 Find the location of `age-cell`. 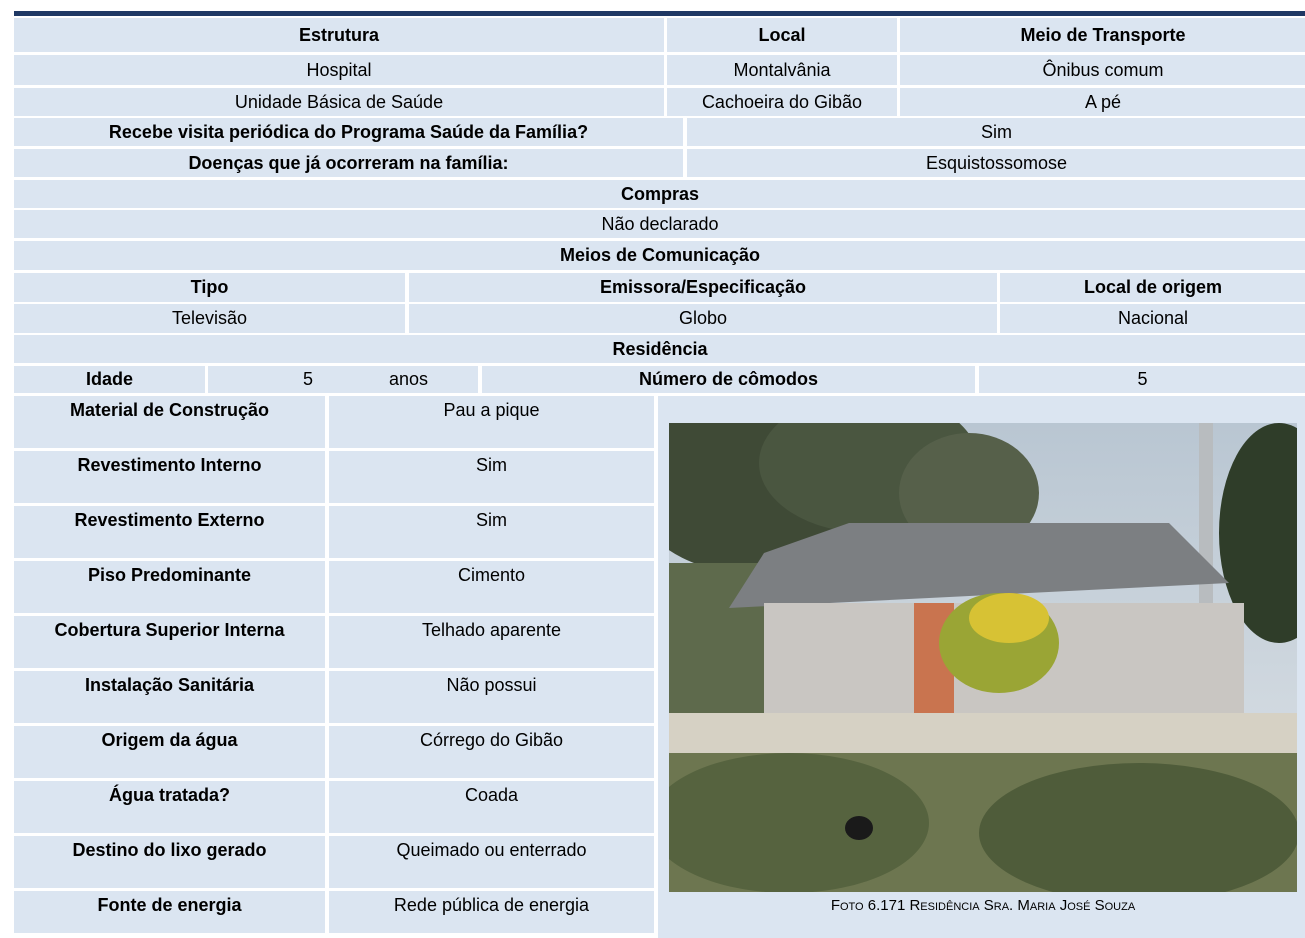

age-cell is located at coordinates (343, 379).